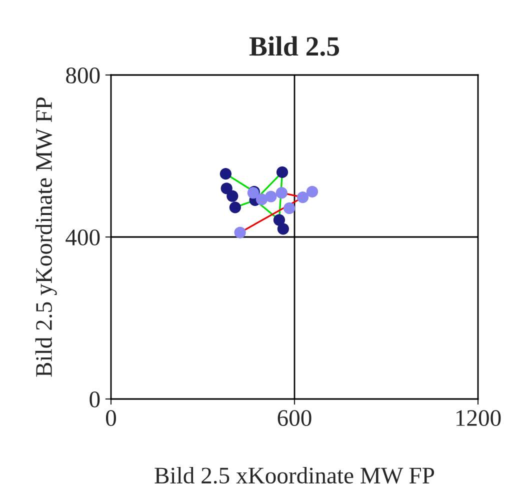 This screenshot has width=513, height=496. What do you see at coordinates (294, 475) in the screenshot?
I see `x-axis-title: Bild 2.5 xKoordinate MW FP` at bounding box center [294, 475].